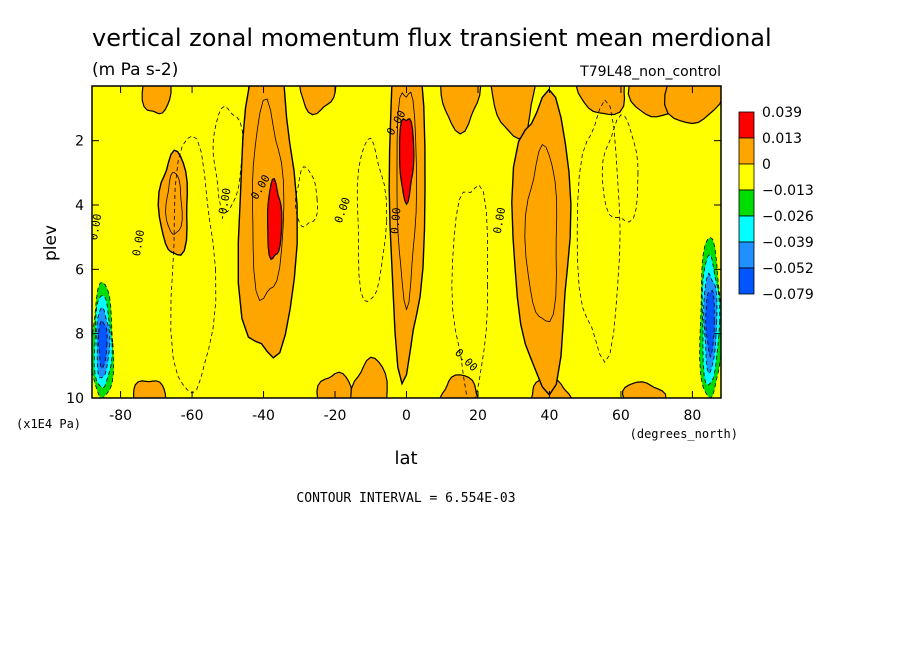 This screenshot has height=654, width=904. Describe the element at coordinates (51, 243) in the screenshot. I see `y-axis-label: plev` at that location.